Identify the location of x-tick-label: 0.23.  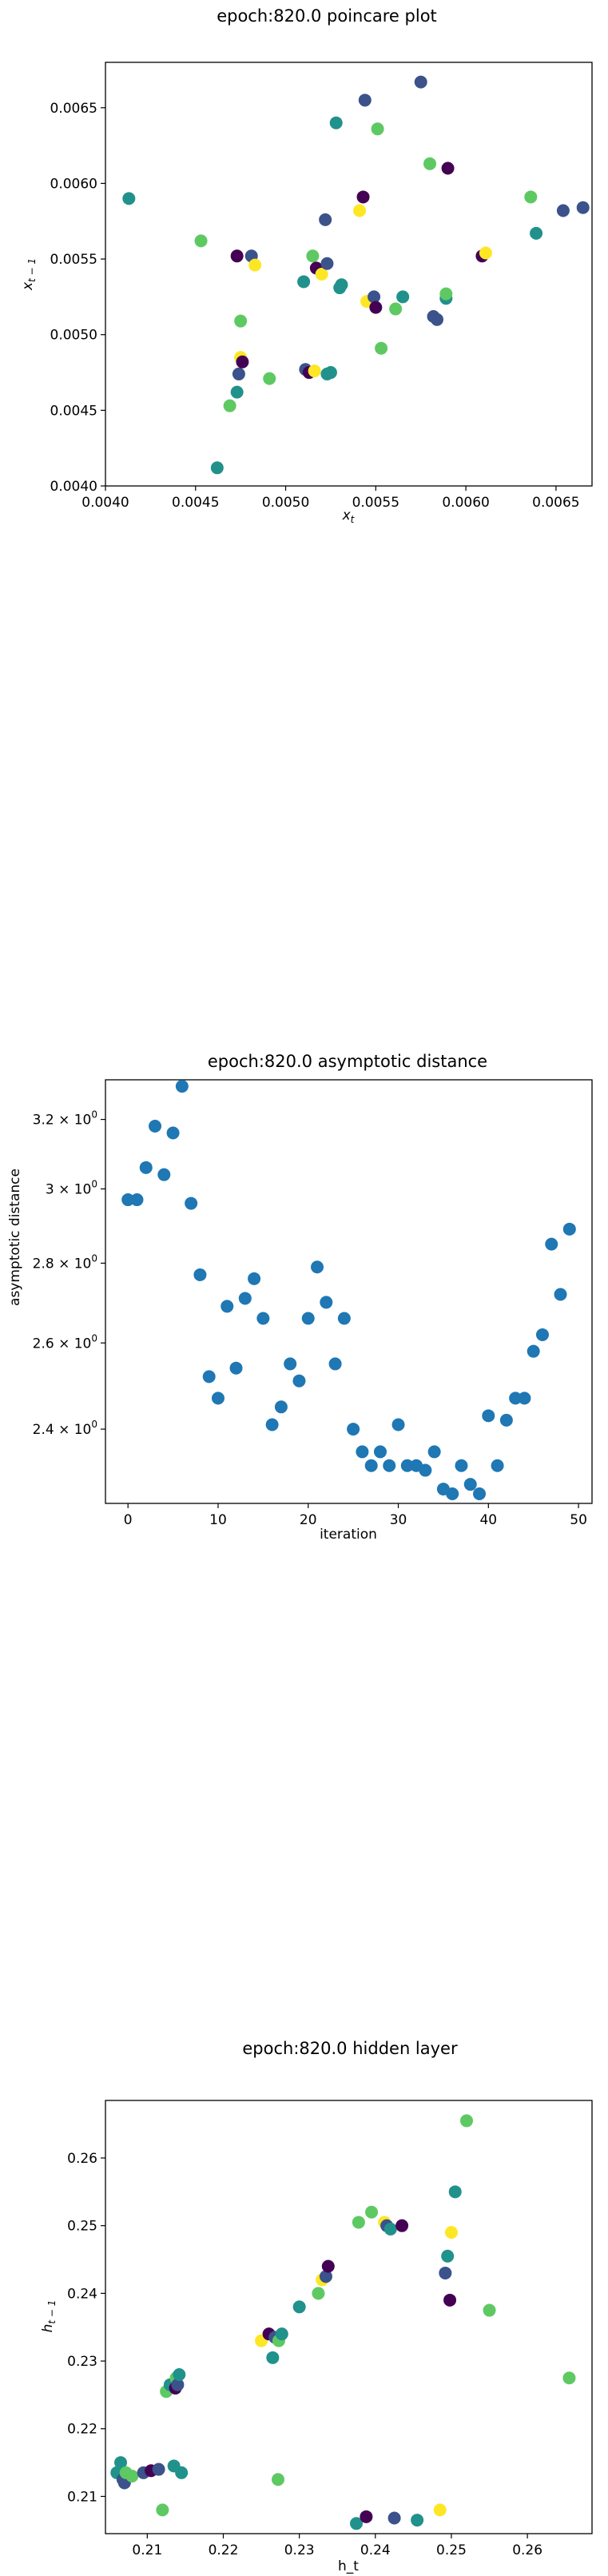
(299, 2550).